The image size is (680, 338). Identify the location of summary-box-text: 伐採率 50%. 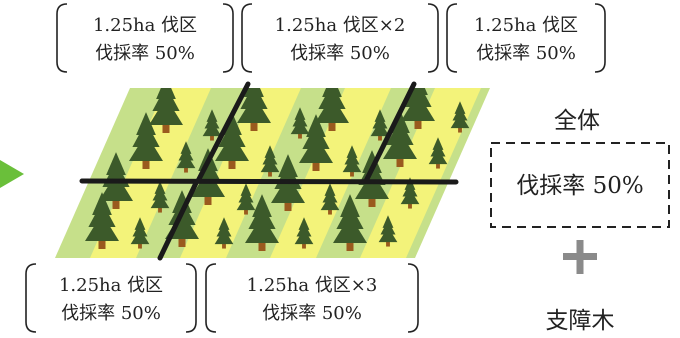
(579, 186).